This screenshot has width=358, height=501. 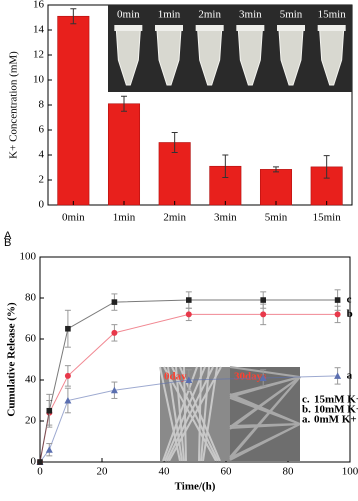 I want to click on y-tick-label: 80, so click(x=31, y=298).